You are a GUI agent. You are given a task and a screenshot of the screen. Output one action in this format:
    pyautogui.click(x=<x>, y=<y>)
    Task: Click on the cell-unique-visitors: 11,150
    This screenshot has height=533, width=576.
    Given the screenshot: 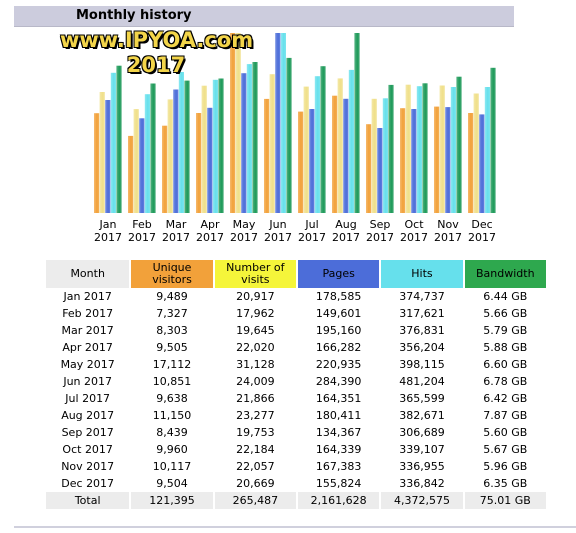 What is the action you would take?
    pyautogui.click(x=172, y=415)
    